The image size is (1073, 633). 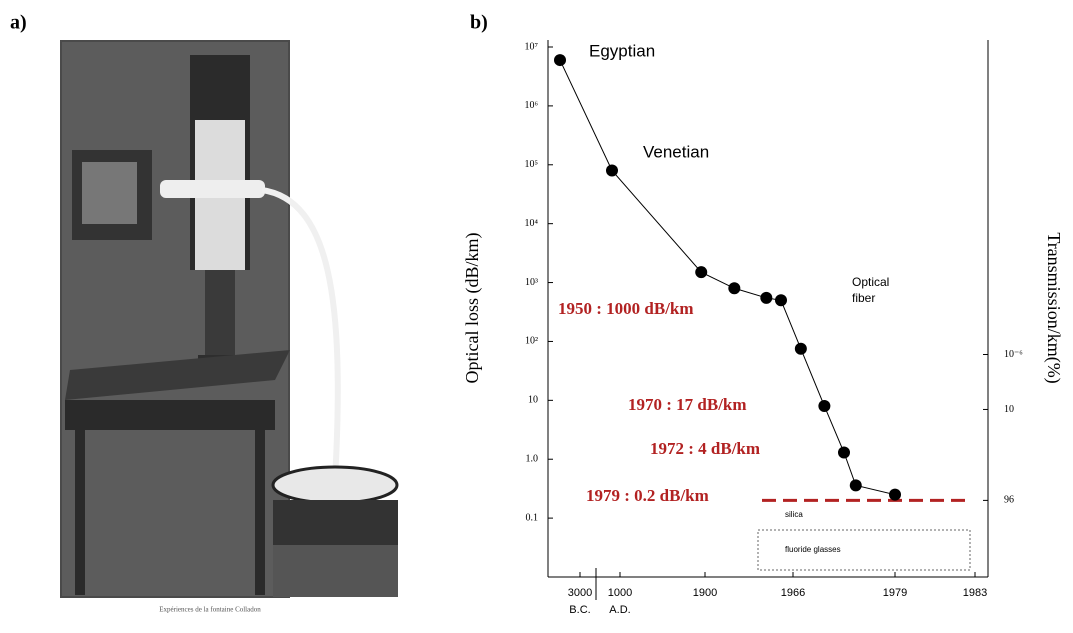 I want to click on y-tick-label: 1.0, so click(x=532, y=459).